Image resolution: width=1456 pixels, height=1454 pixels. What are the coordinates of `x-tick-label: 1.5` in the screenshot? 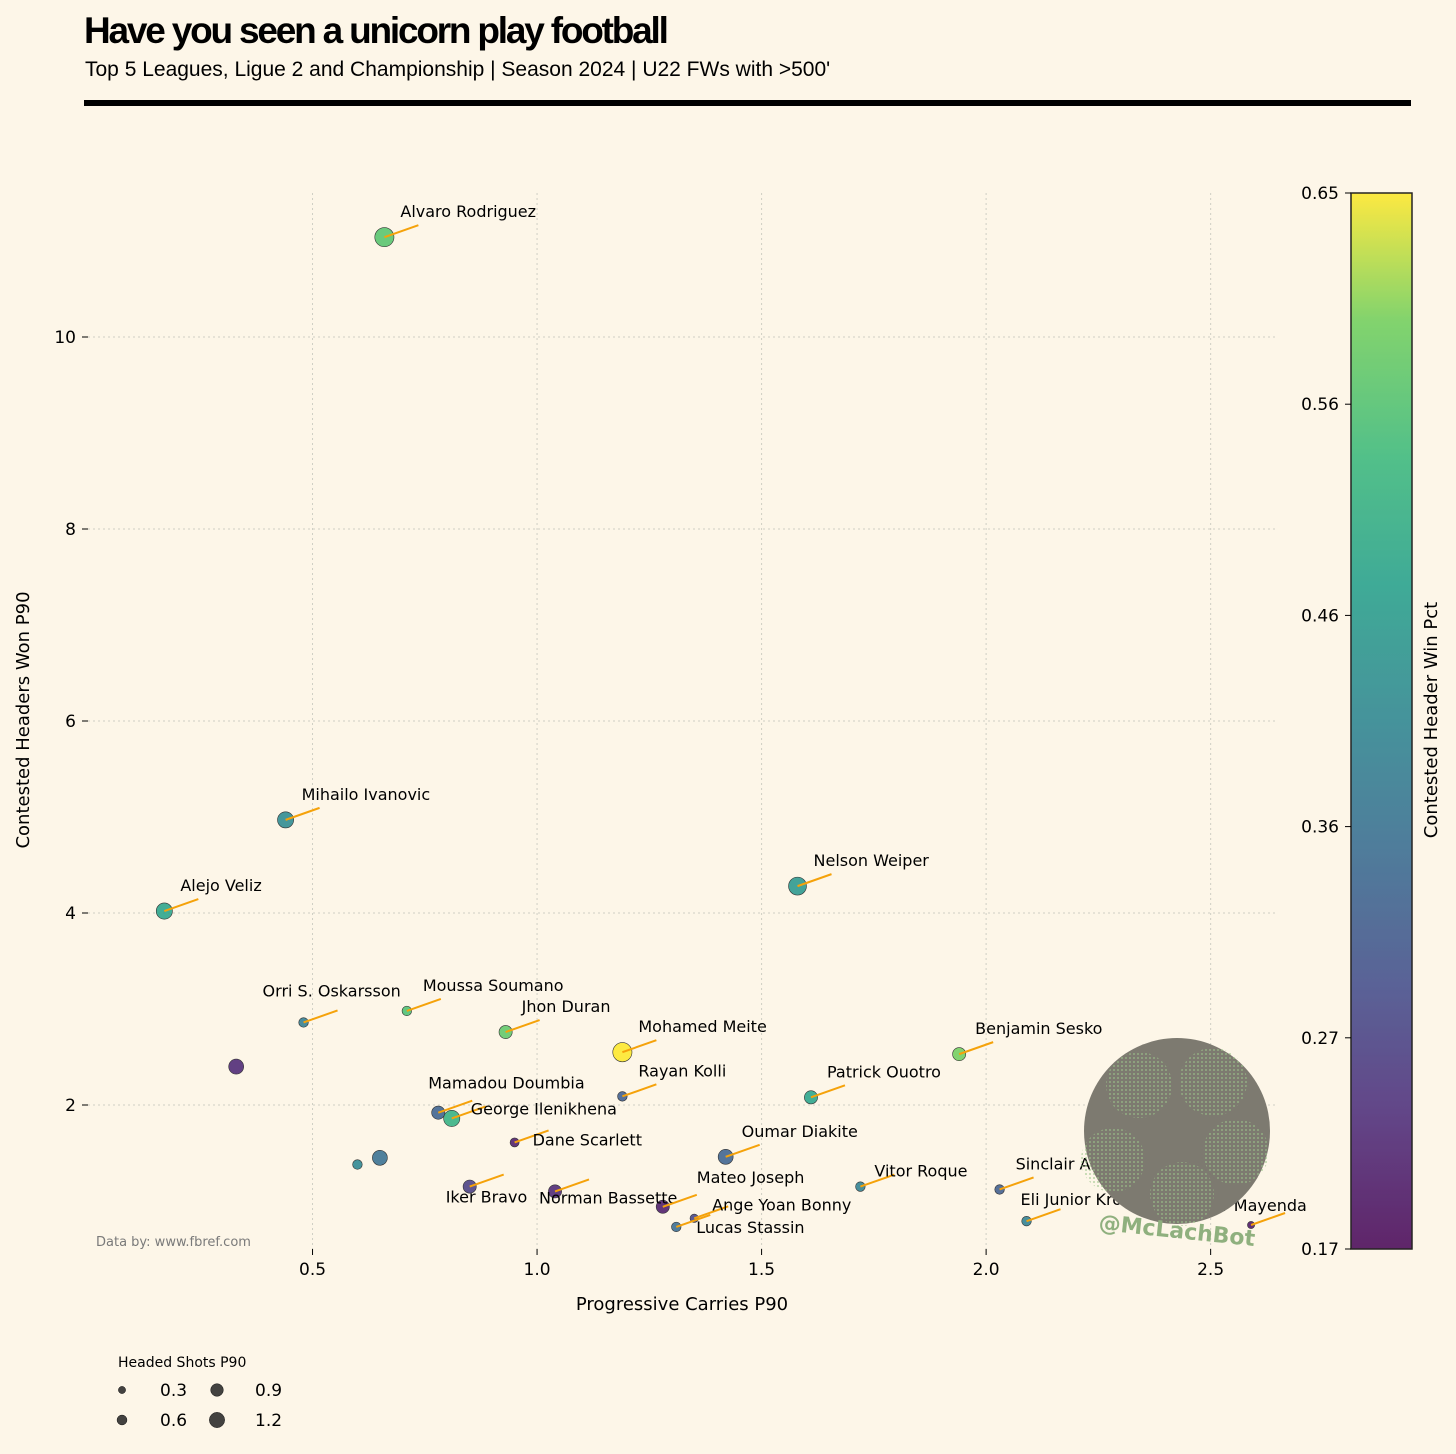 It's located at (761, 1270).